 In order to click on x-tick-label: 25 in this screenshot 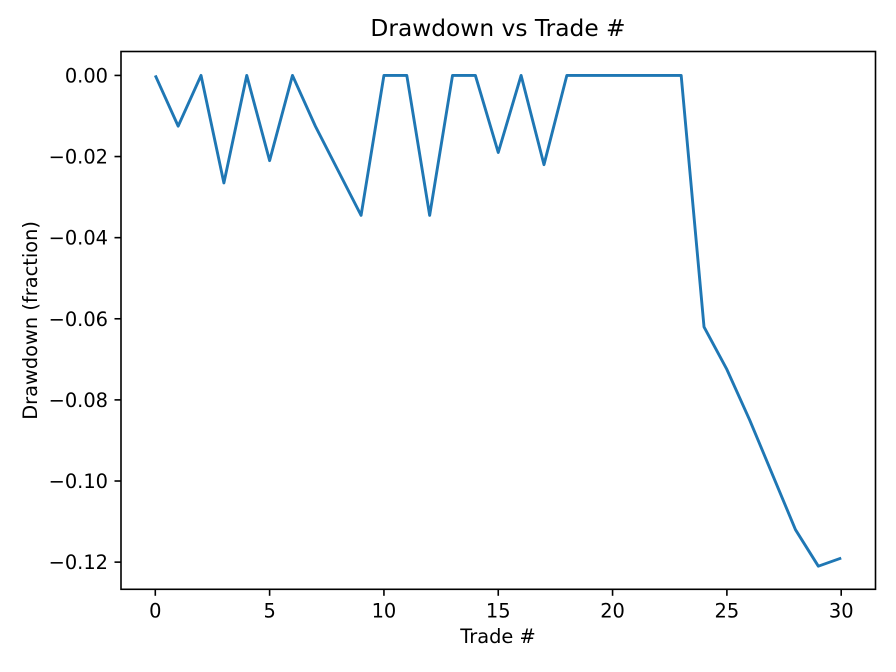, I will do `click(727, 610)`.